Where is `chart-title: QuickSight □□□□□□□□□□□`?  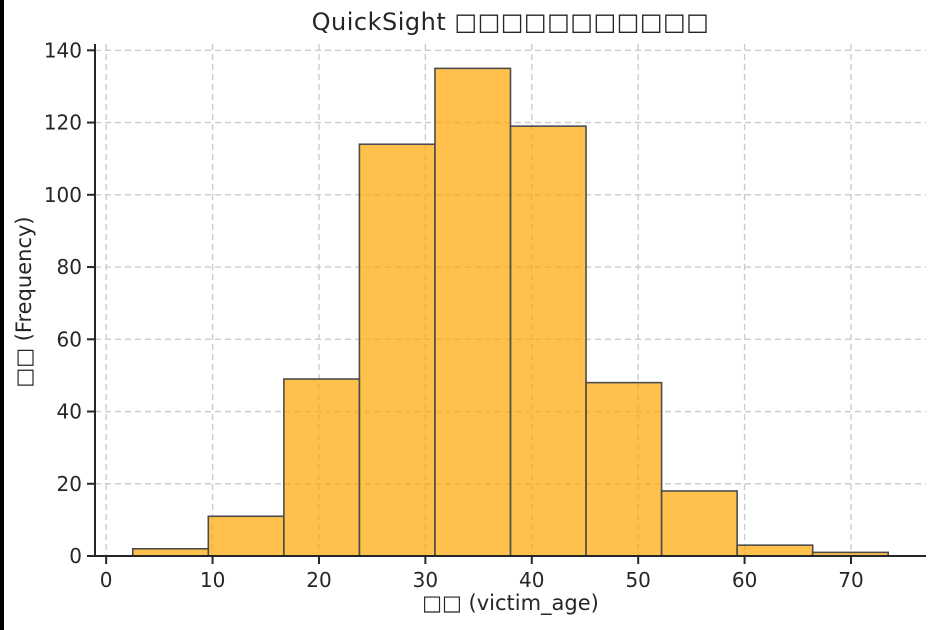
chart-title: QuickSight □□□□□□□□□□□ is located at coordinates (510, 22).